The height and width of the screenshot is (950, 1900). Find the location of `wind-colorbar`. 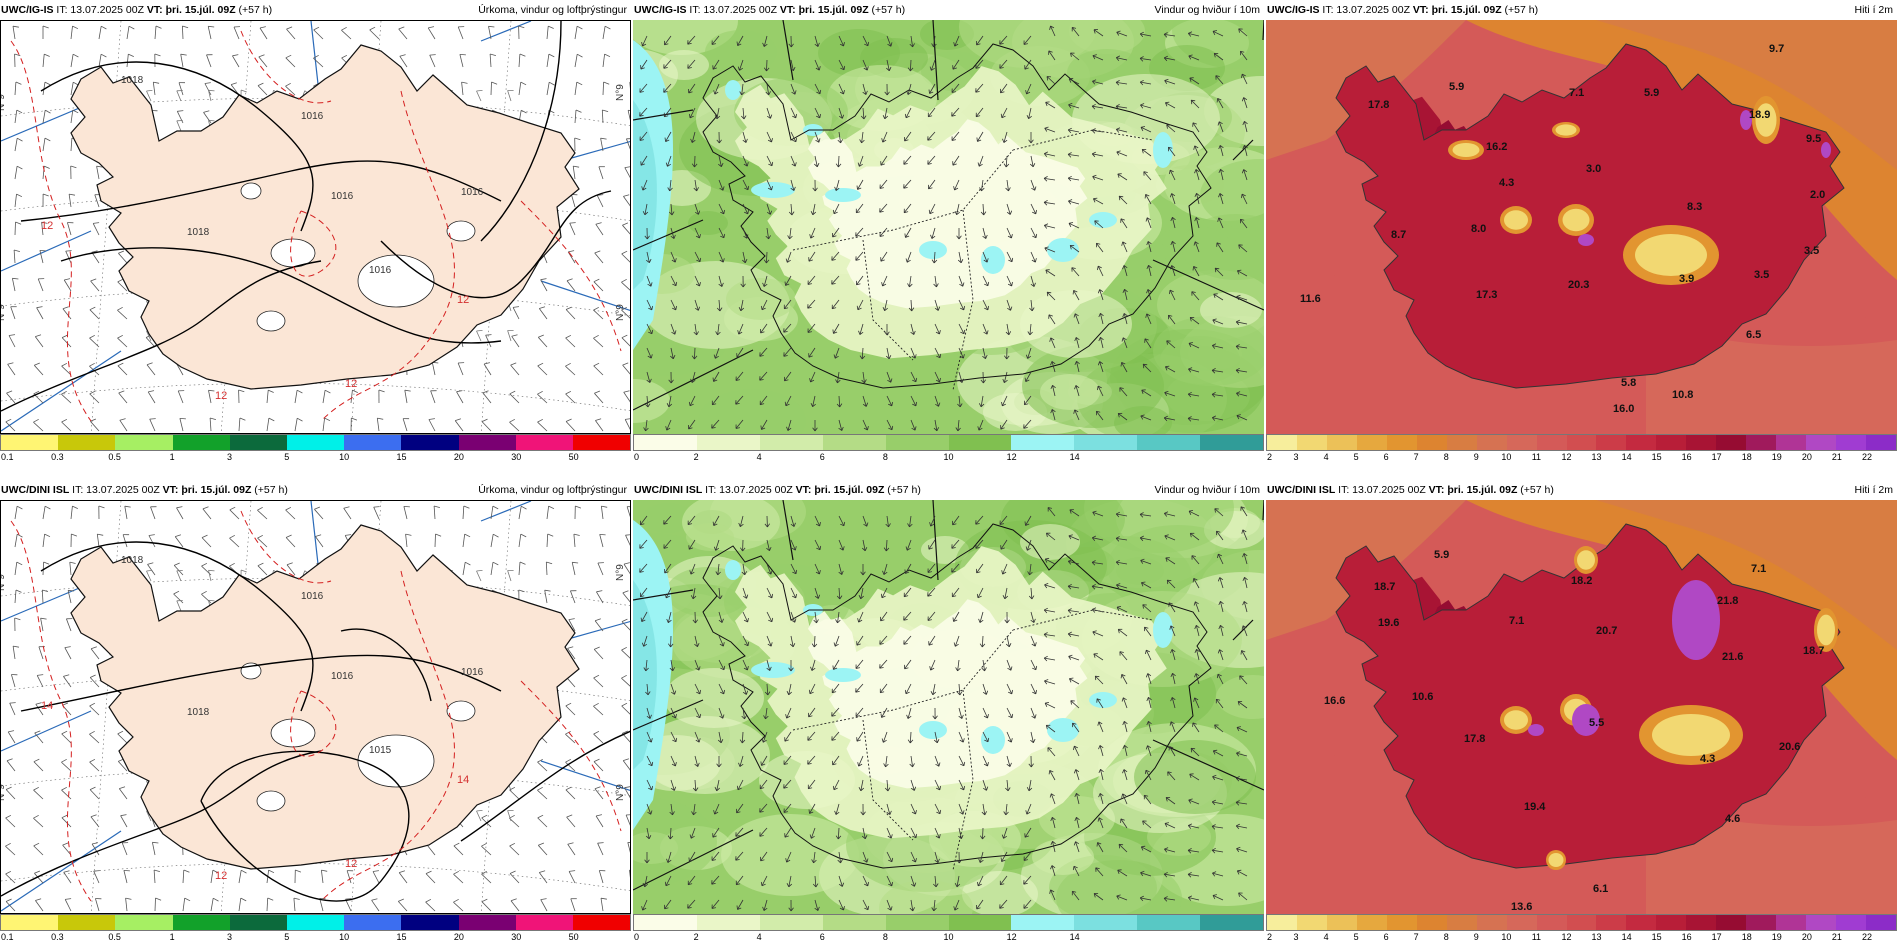

wind-colorbar is located at coordinates (948, 442).